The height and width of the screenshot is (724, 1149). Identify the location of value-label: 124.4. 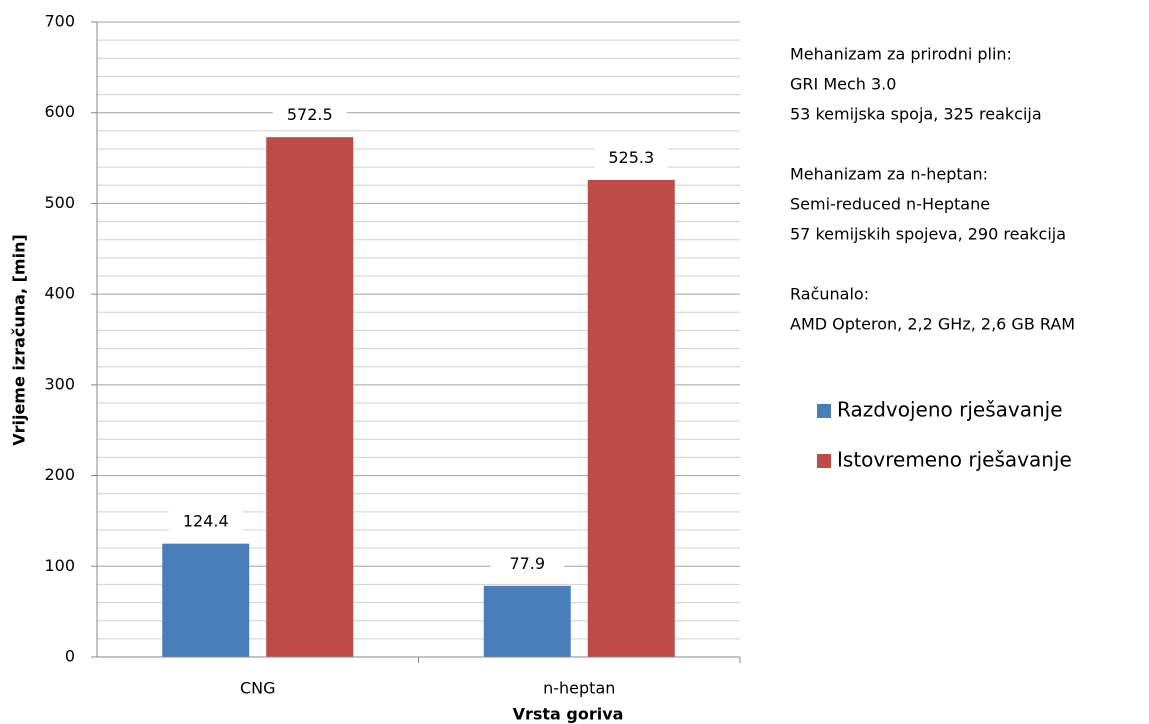
(206, 521).